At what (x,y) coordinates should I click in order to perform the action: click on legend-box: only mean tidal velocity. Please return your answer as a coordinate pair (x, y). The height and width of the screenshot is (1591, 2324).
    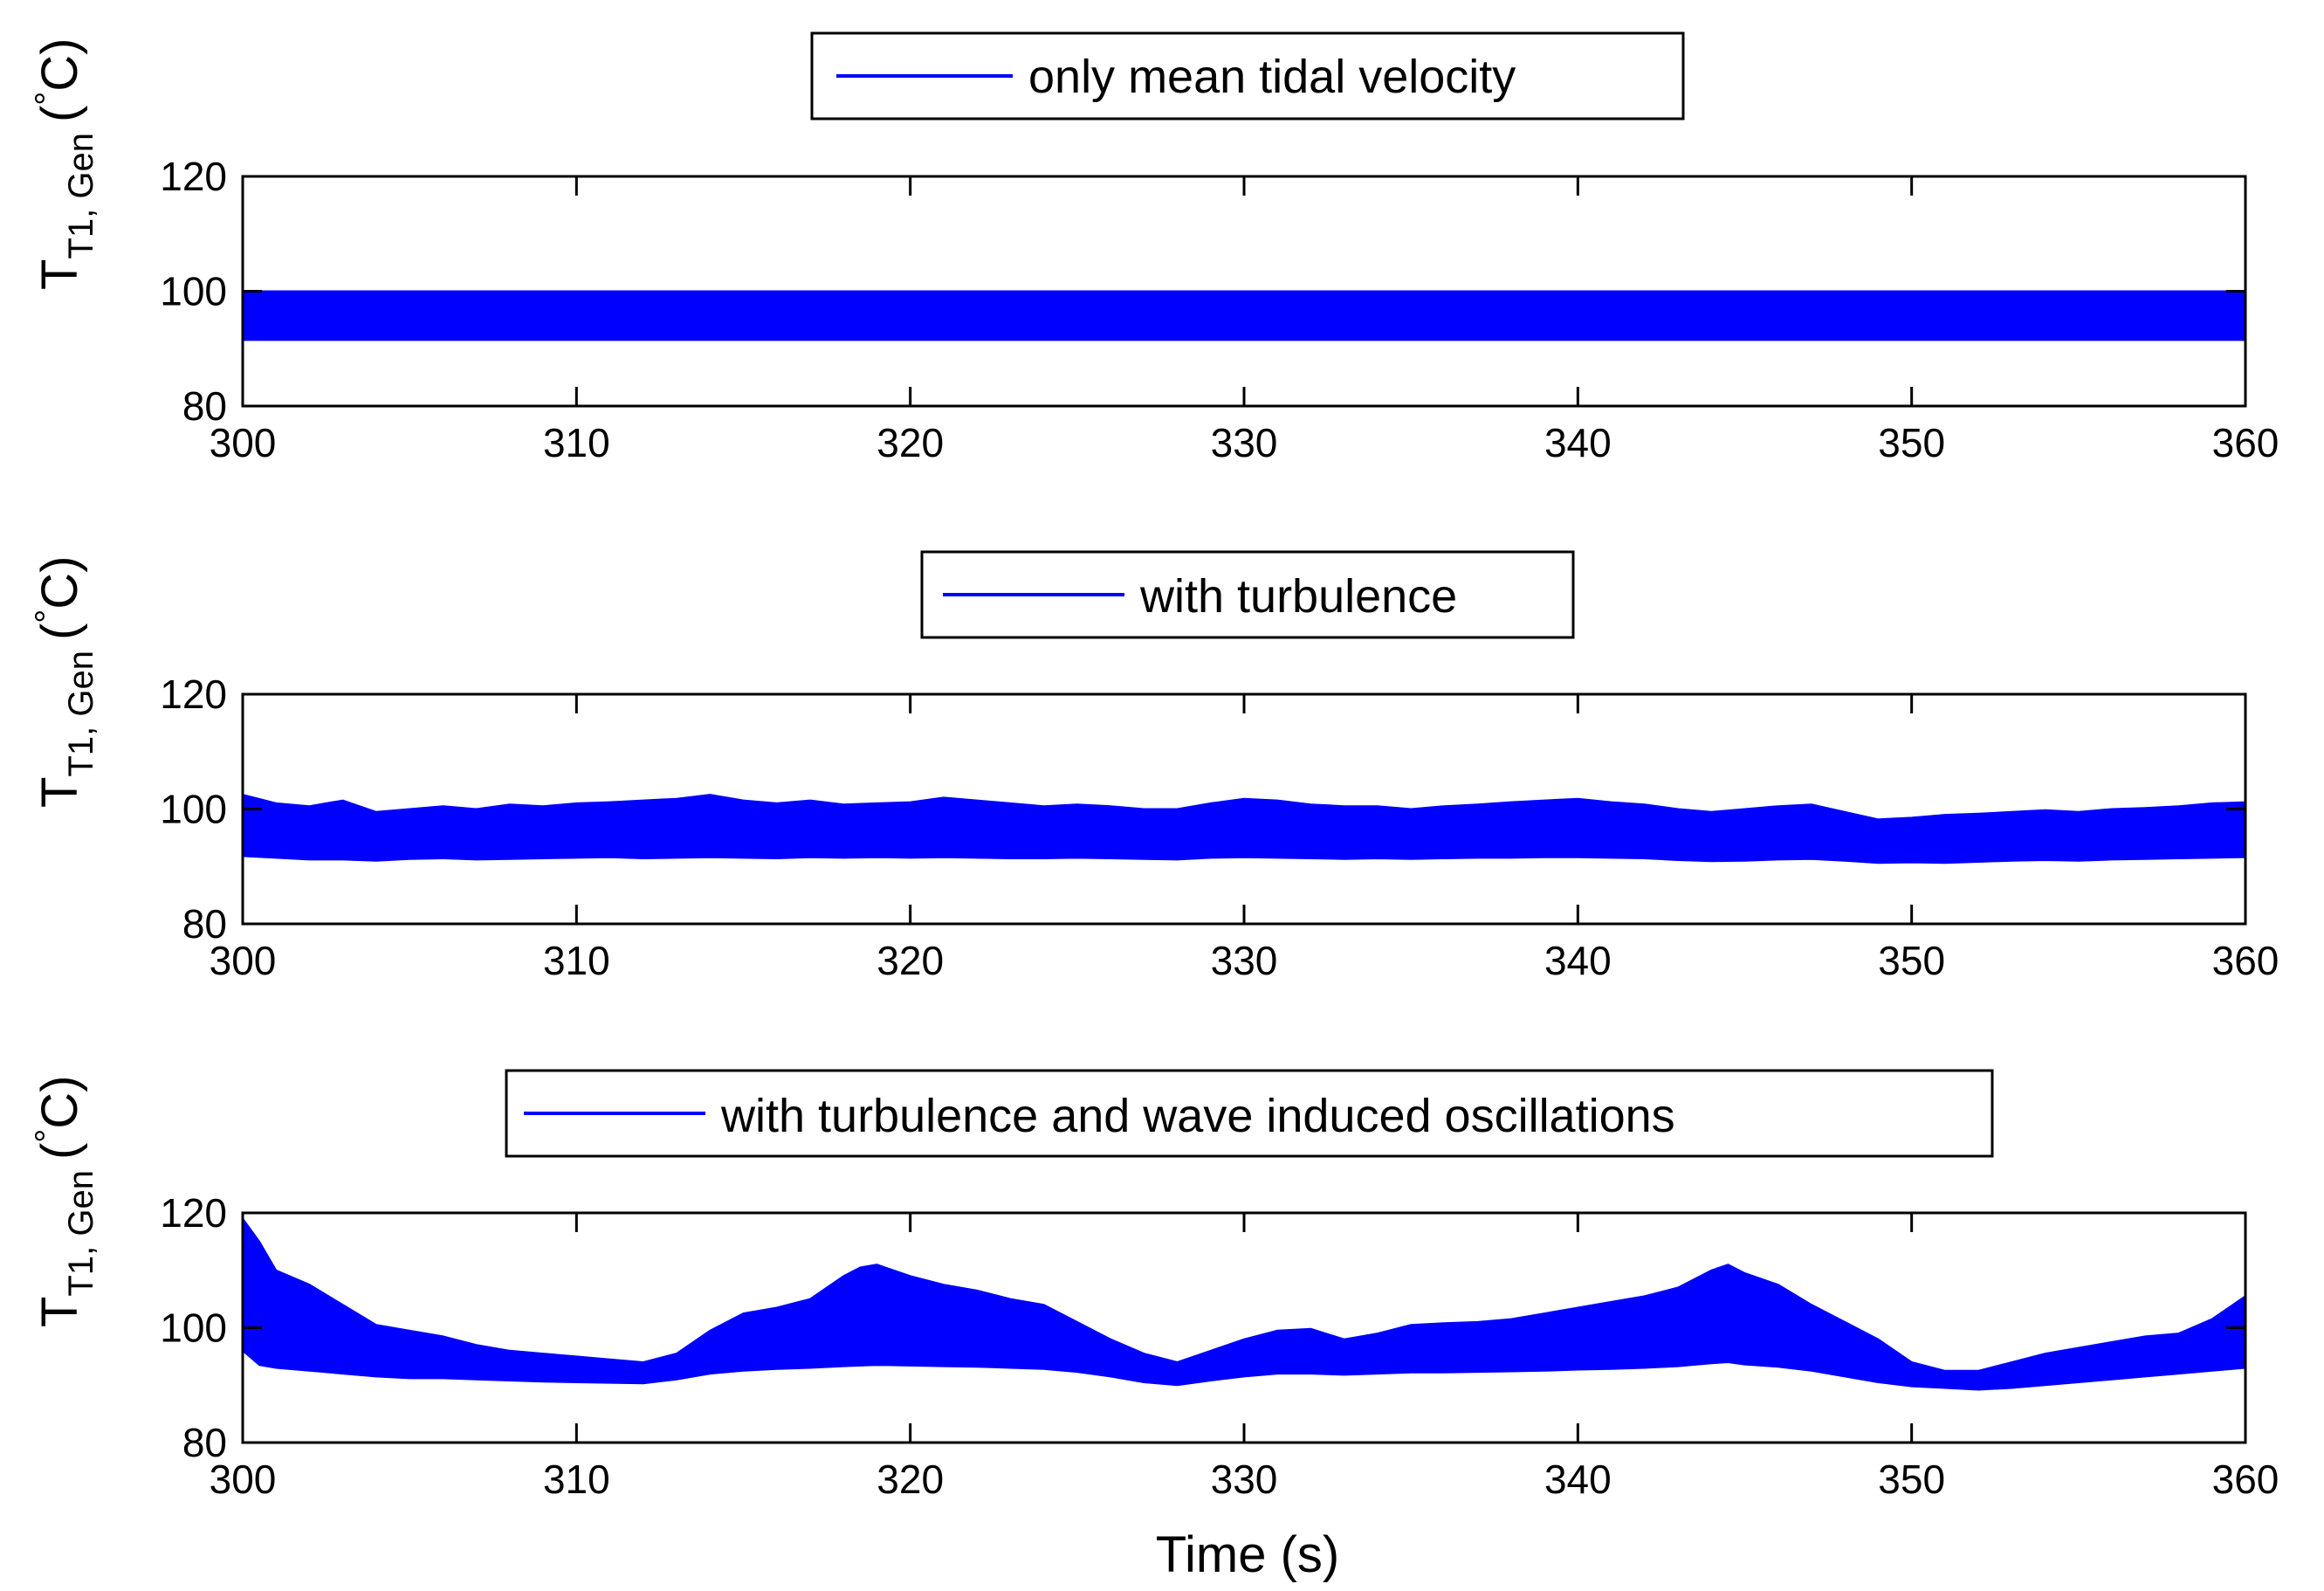
    Looking at the image, I should click on (1247, 76).